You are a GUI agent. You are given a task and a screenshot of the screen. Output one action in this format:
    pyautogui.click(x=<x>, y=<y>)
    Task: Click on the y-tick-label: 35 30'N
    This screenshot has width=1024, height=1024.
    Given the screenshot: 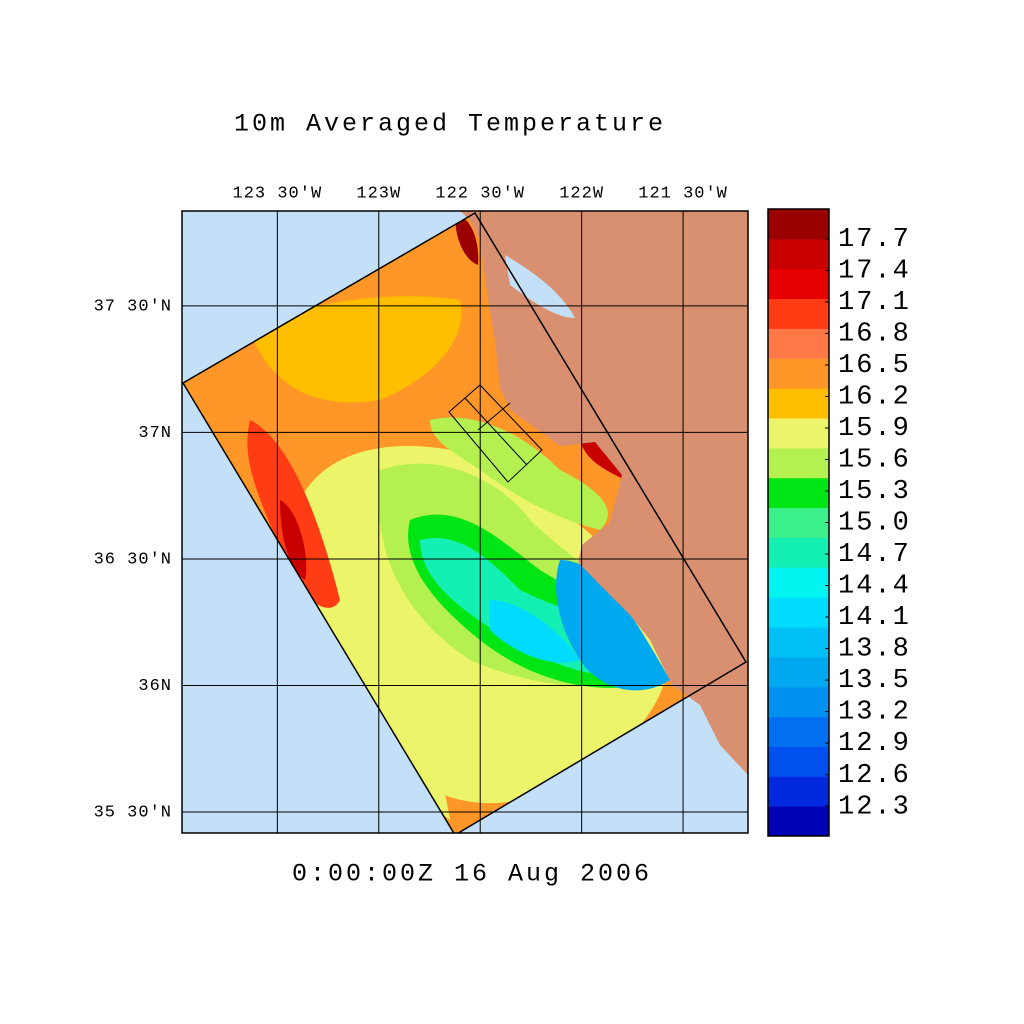 What is the action you would take?
    pyautogui.click(x=133, y=812)
    